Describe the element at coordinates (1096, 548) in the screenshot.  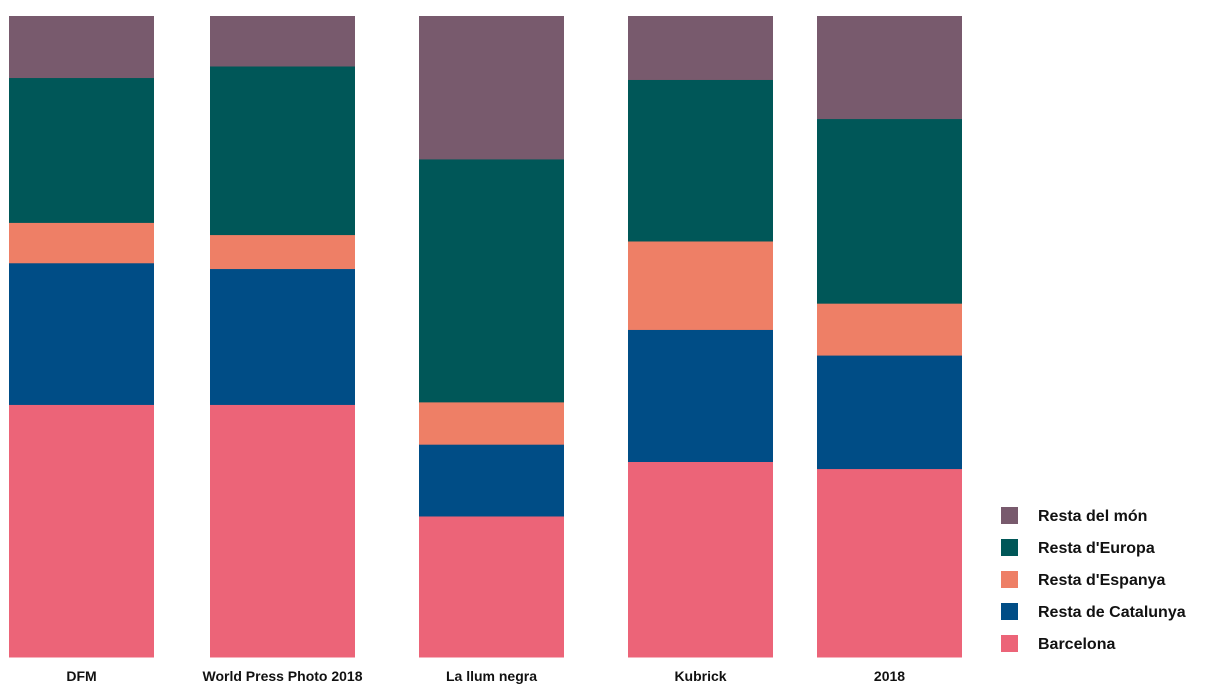
I see `legend-label-resta-d-europa: Resta d'Europa` at that location.